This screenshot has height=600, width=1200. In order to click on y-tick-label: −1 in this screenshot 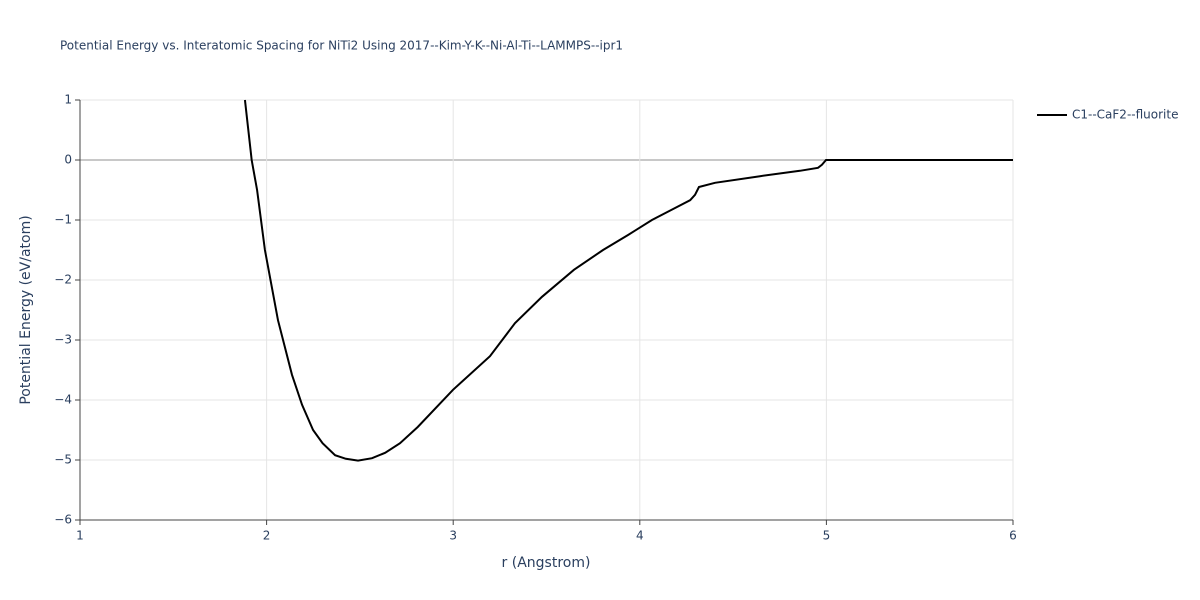, I will do `click(63, 220)`.